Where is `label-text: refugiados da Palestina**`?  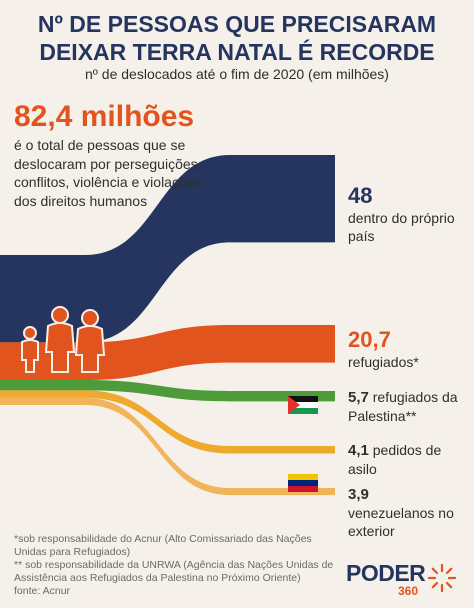 label-text: refugiados da Palestina** is located at coordinates (403, 406).